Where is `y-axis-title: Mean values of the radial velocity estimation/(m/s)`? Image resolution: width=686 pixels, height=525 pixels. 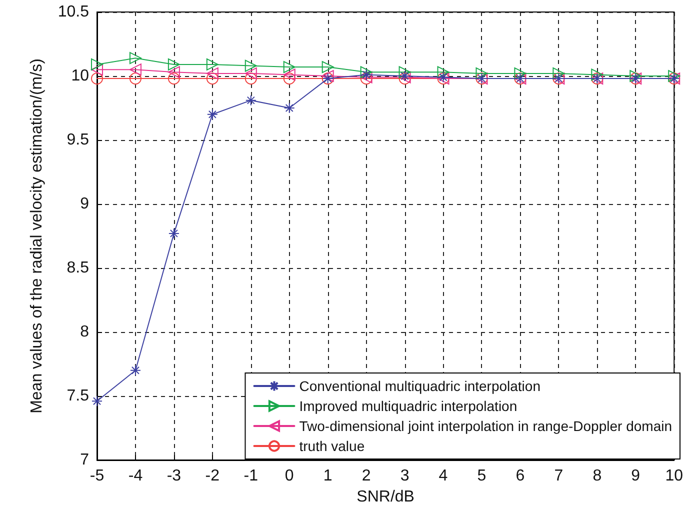 y-axis-title: Mean values of the radial velocity estimation/(m/s) is located at coordinates (37, 236).